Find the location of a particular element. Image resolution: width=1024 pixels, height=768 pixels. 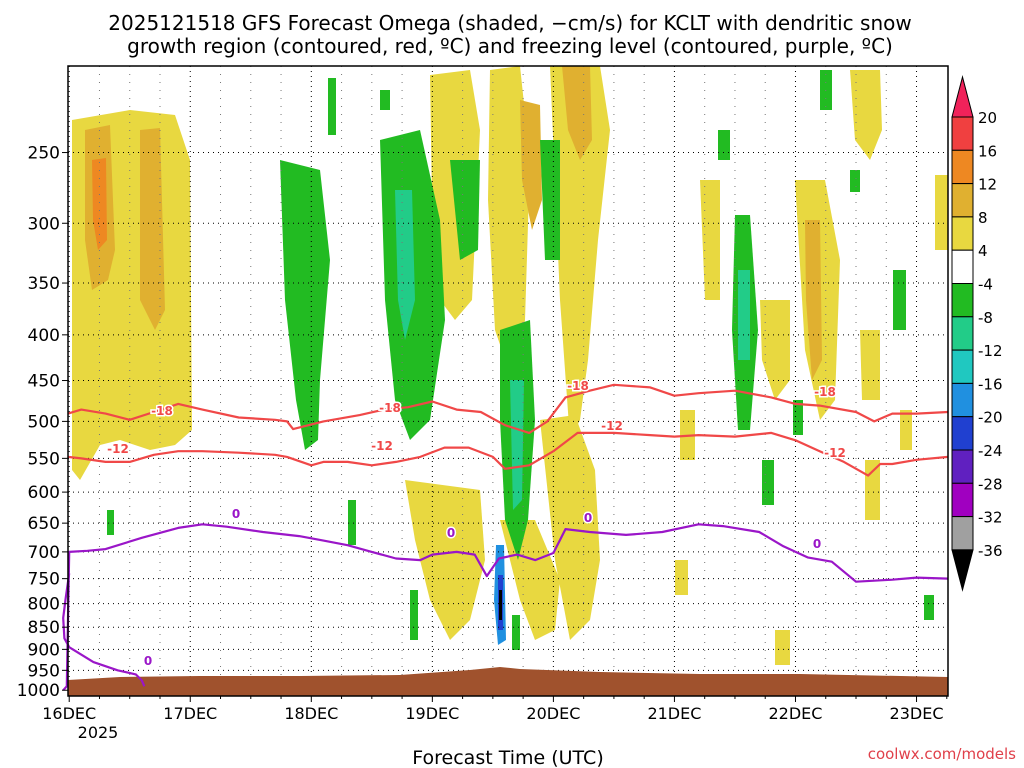

y-tick-label: 500 is located at coordinates (44, 422).